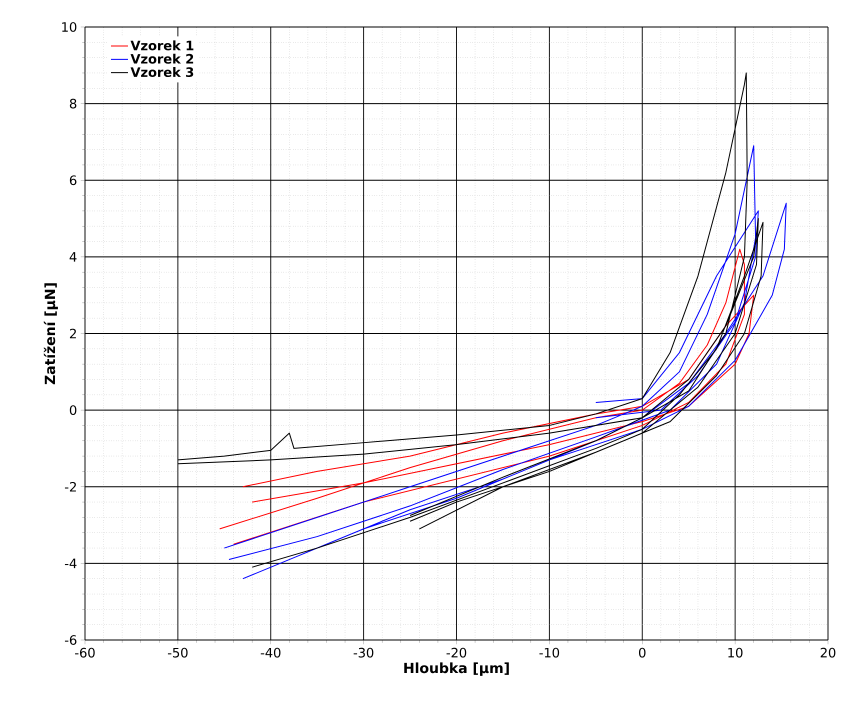  What do you see at coordinates (162, 59) in the screenshot?
I see `legend-label: Vzorek 2` at bounding box center [162, 59].